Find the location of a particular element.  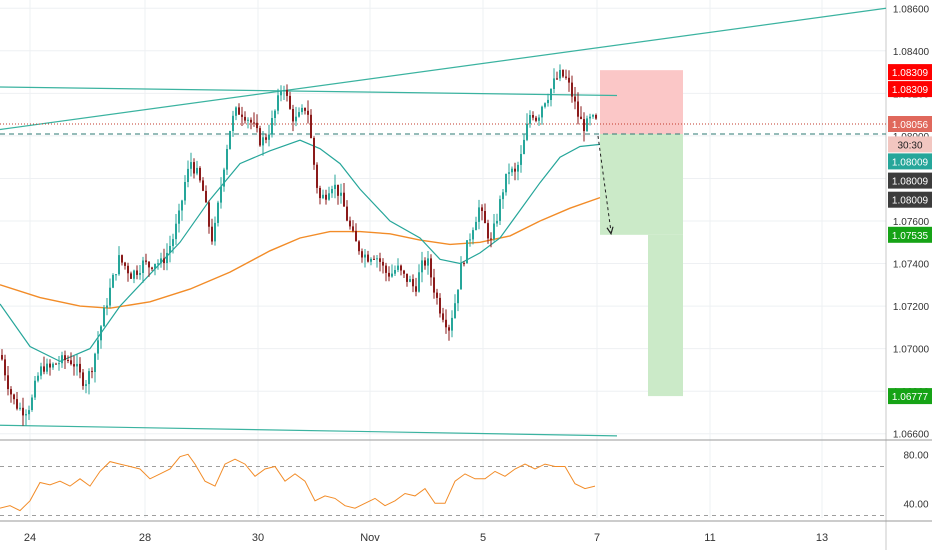

price-tag-label: 1.07535 is located at coordinates (910, 236).